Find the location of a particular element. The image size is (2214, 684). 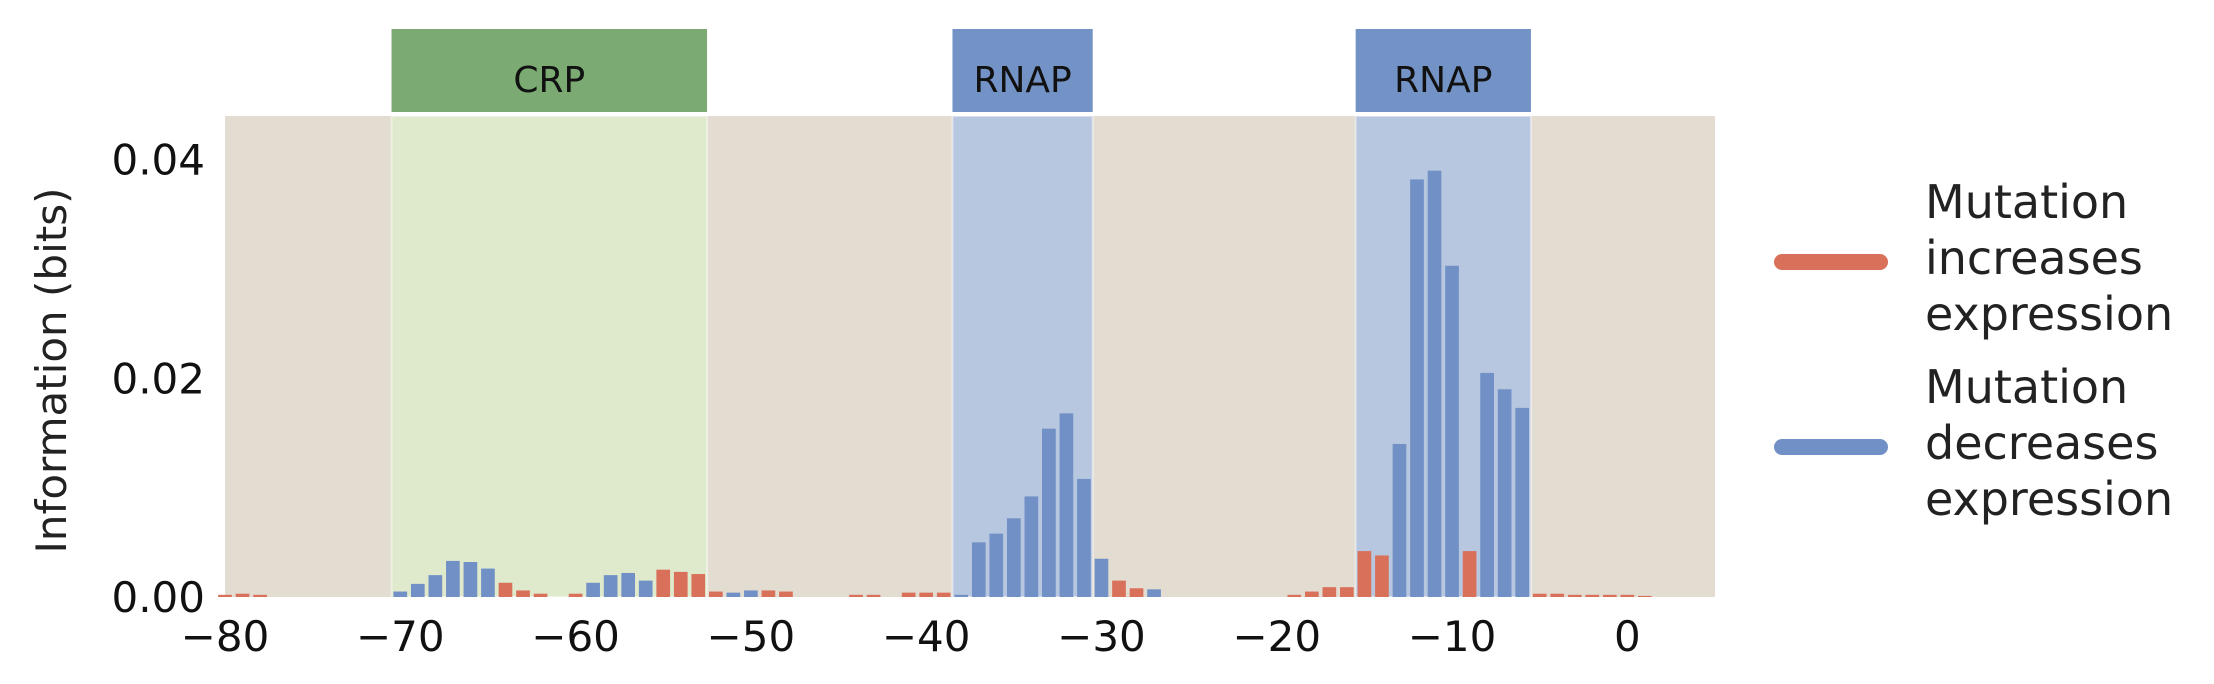

x-tick-label: −60 is located at coordinates (575, 636).